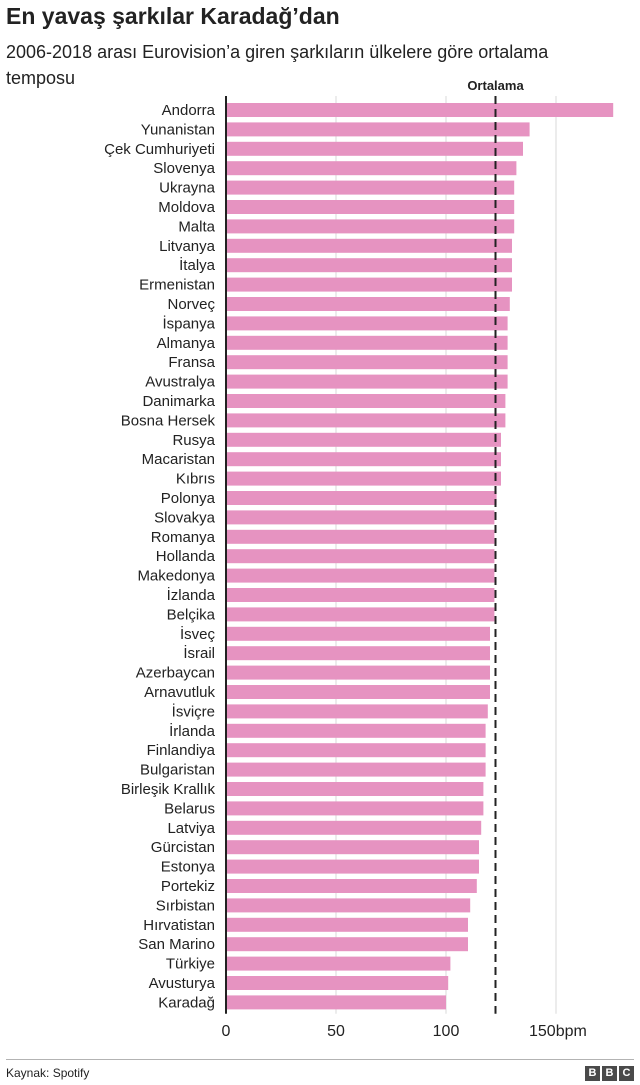 Image resolution: width=640 pixels, height=1085 pixels. I want to click on bbc-logo: B B C, so click(609, 1073).